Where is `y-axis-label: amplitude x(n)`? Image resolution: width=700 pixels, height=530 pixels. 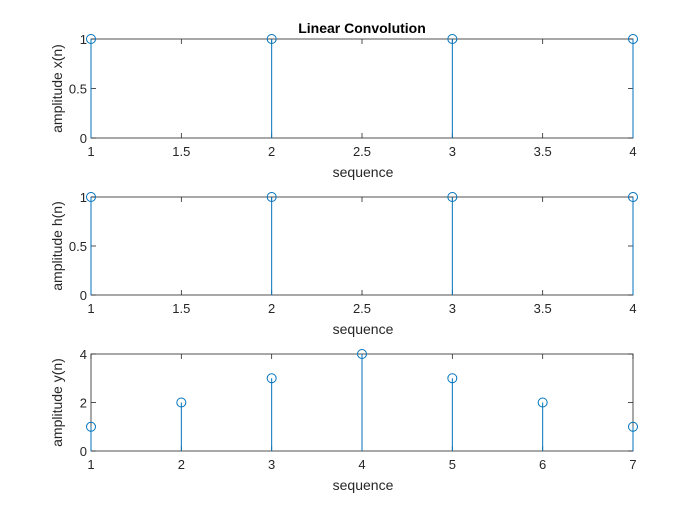 y-axis-label: amplitude x(n) is located at coordinates (57, 88).